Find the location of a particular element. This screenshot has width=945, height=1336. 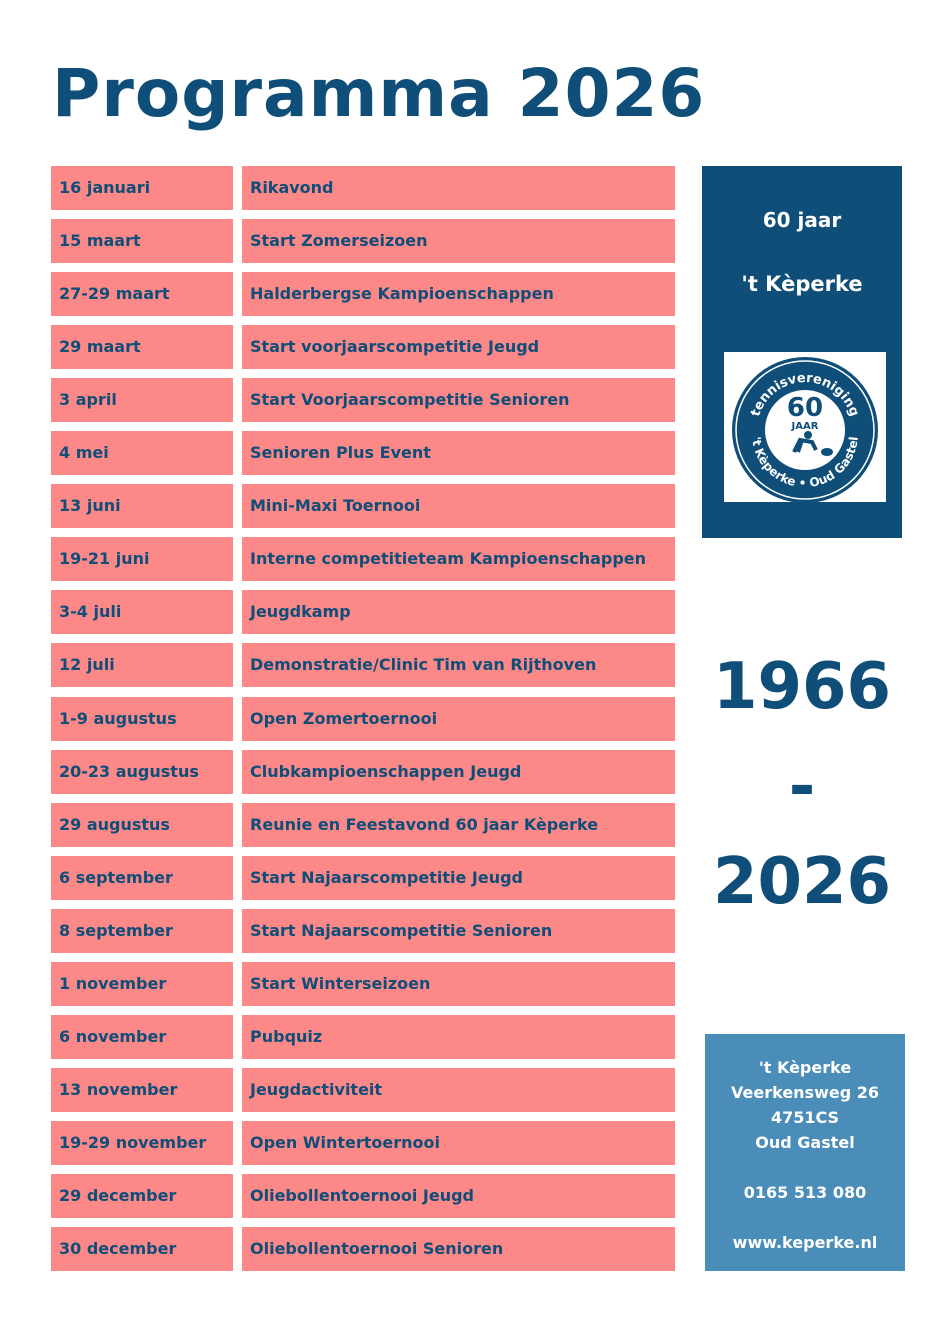

event-date: 15 maart is located at coordinates (142, 241).